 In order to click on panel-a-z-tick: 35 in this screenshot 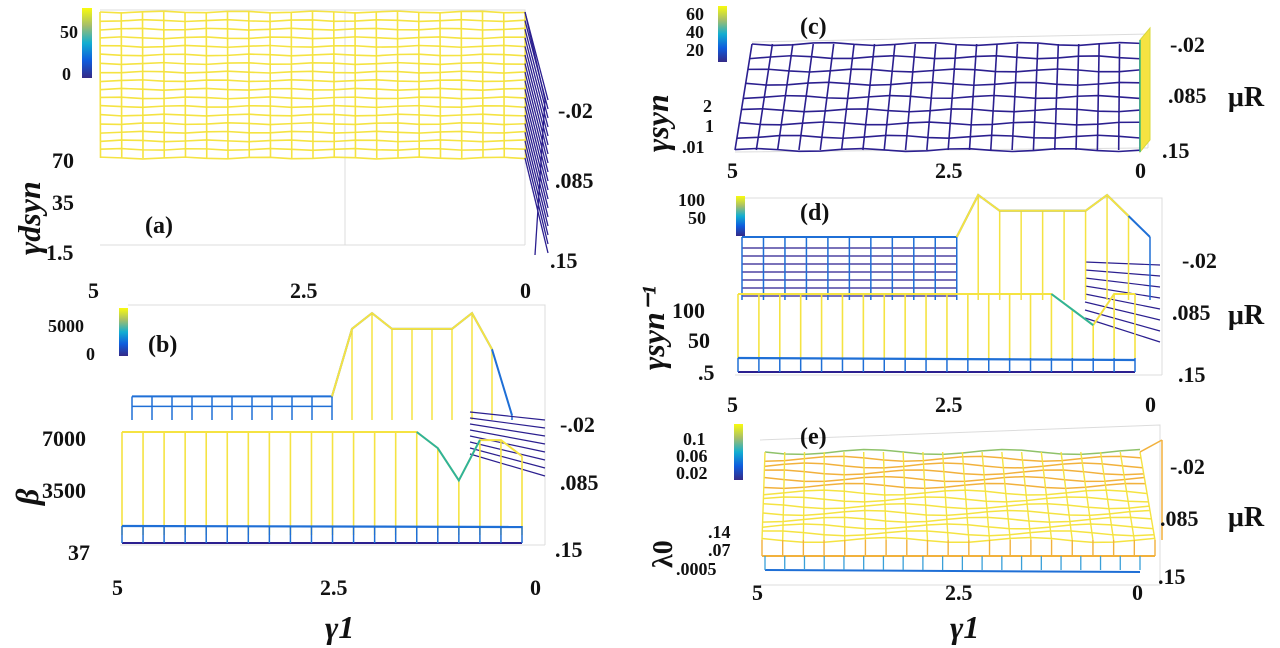, I will do `click(63, 202)`.